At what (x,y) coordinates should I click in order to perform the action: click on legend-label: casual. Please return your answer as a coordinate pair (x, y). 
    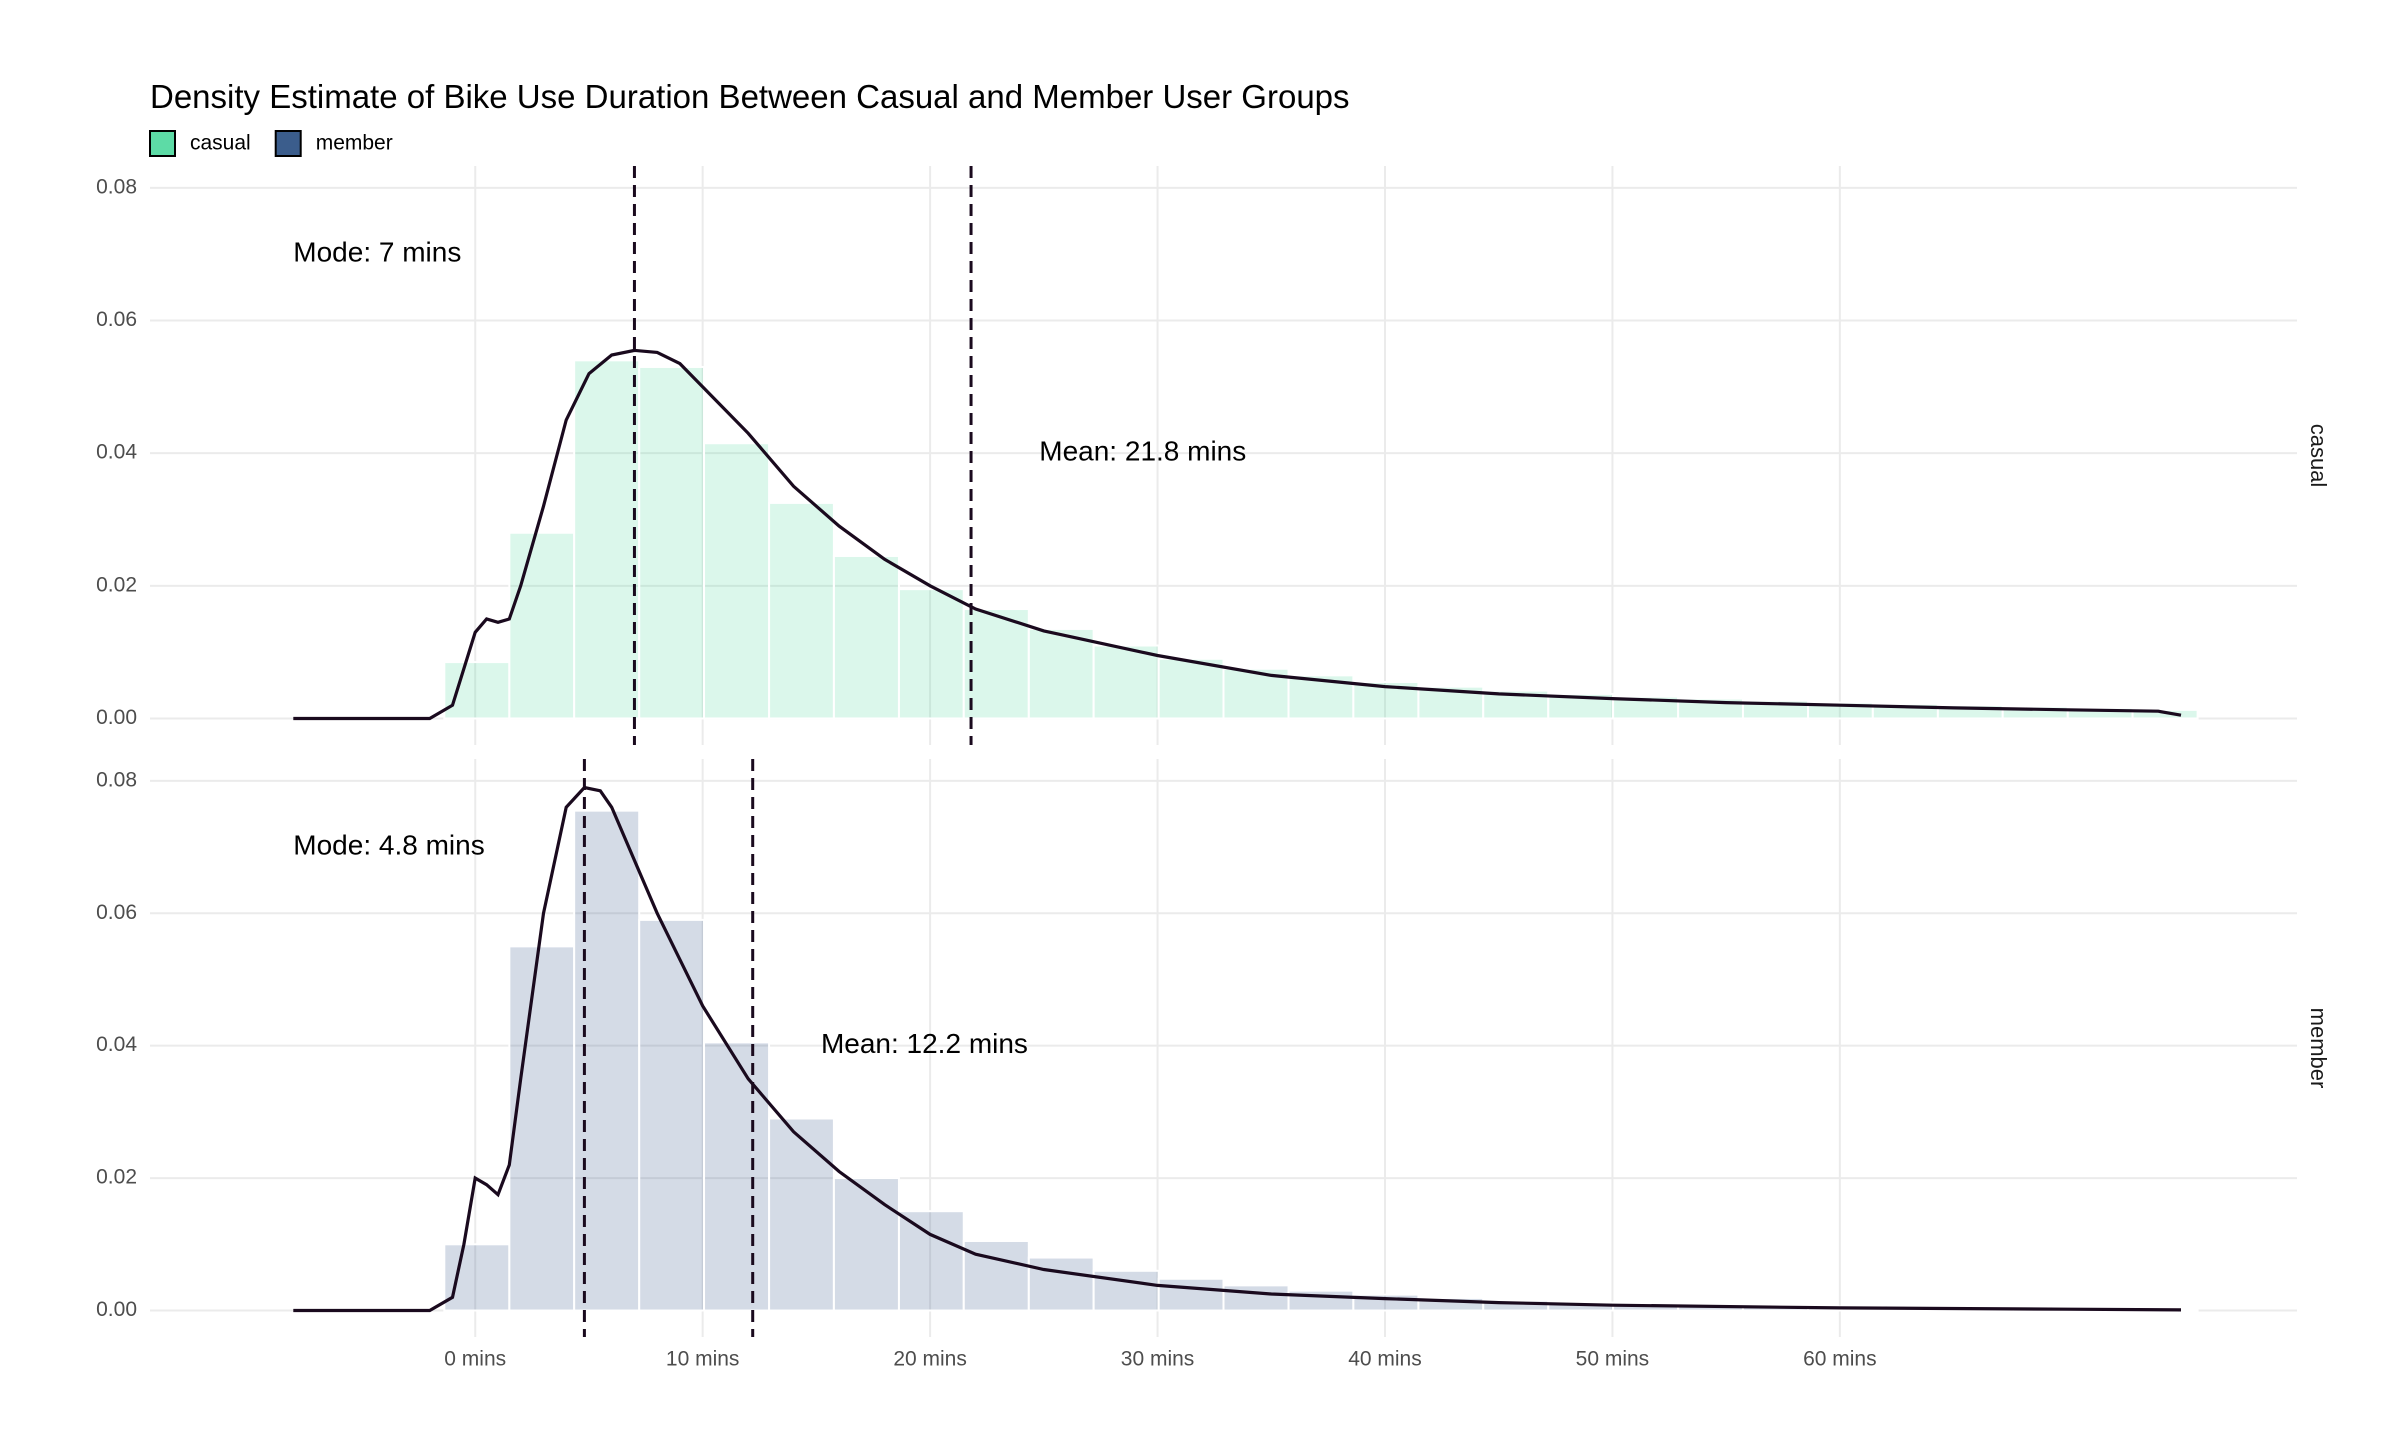
    Looking at the image, I should click on (220, 143).